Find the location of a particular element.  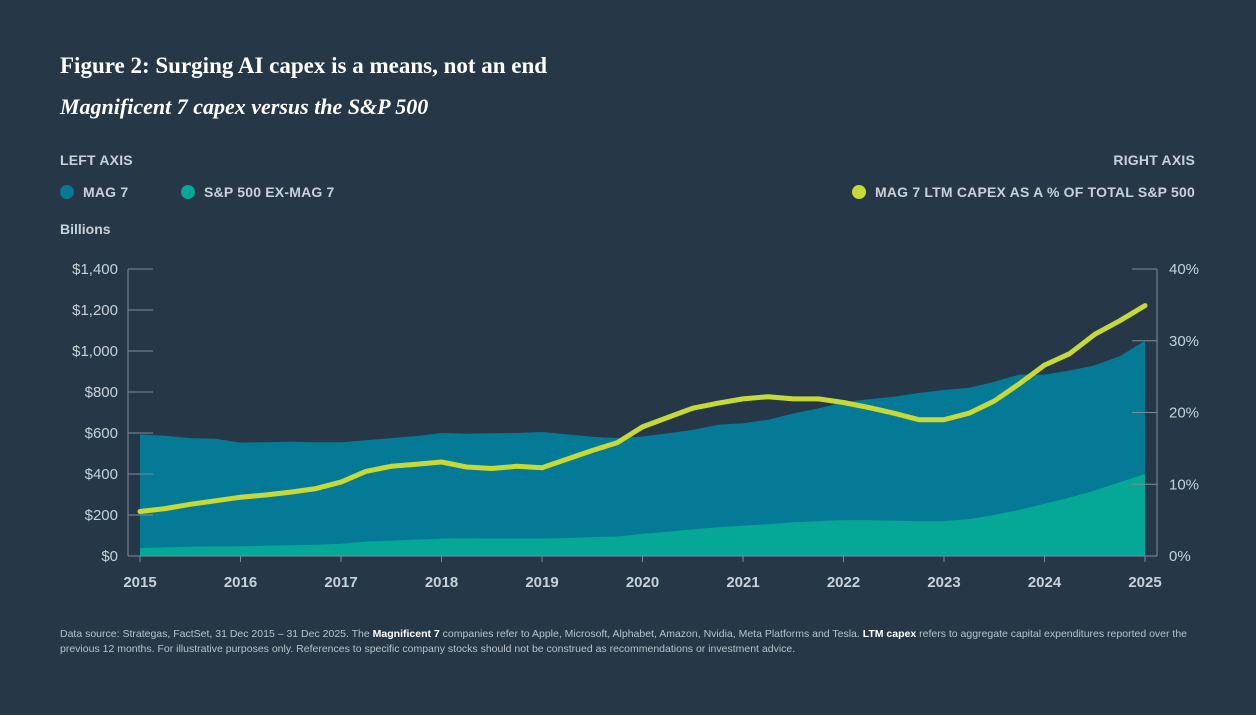

x-tick-label: 2020 is located at coordinates (642, 582).